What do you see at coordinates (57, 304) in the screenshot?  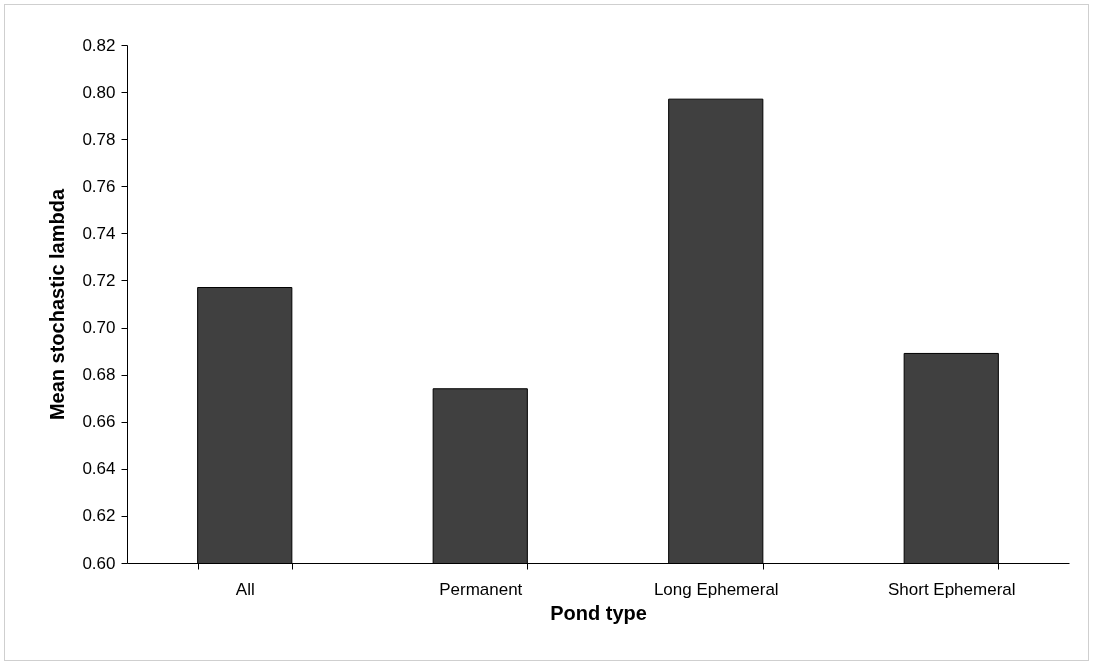 I see `y-axis-title: Mean stochastic lambda` at bounding box center [57, 304].